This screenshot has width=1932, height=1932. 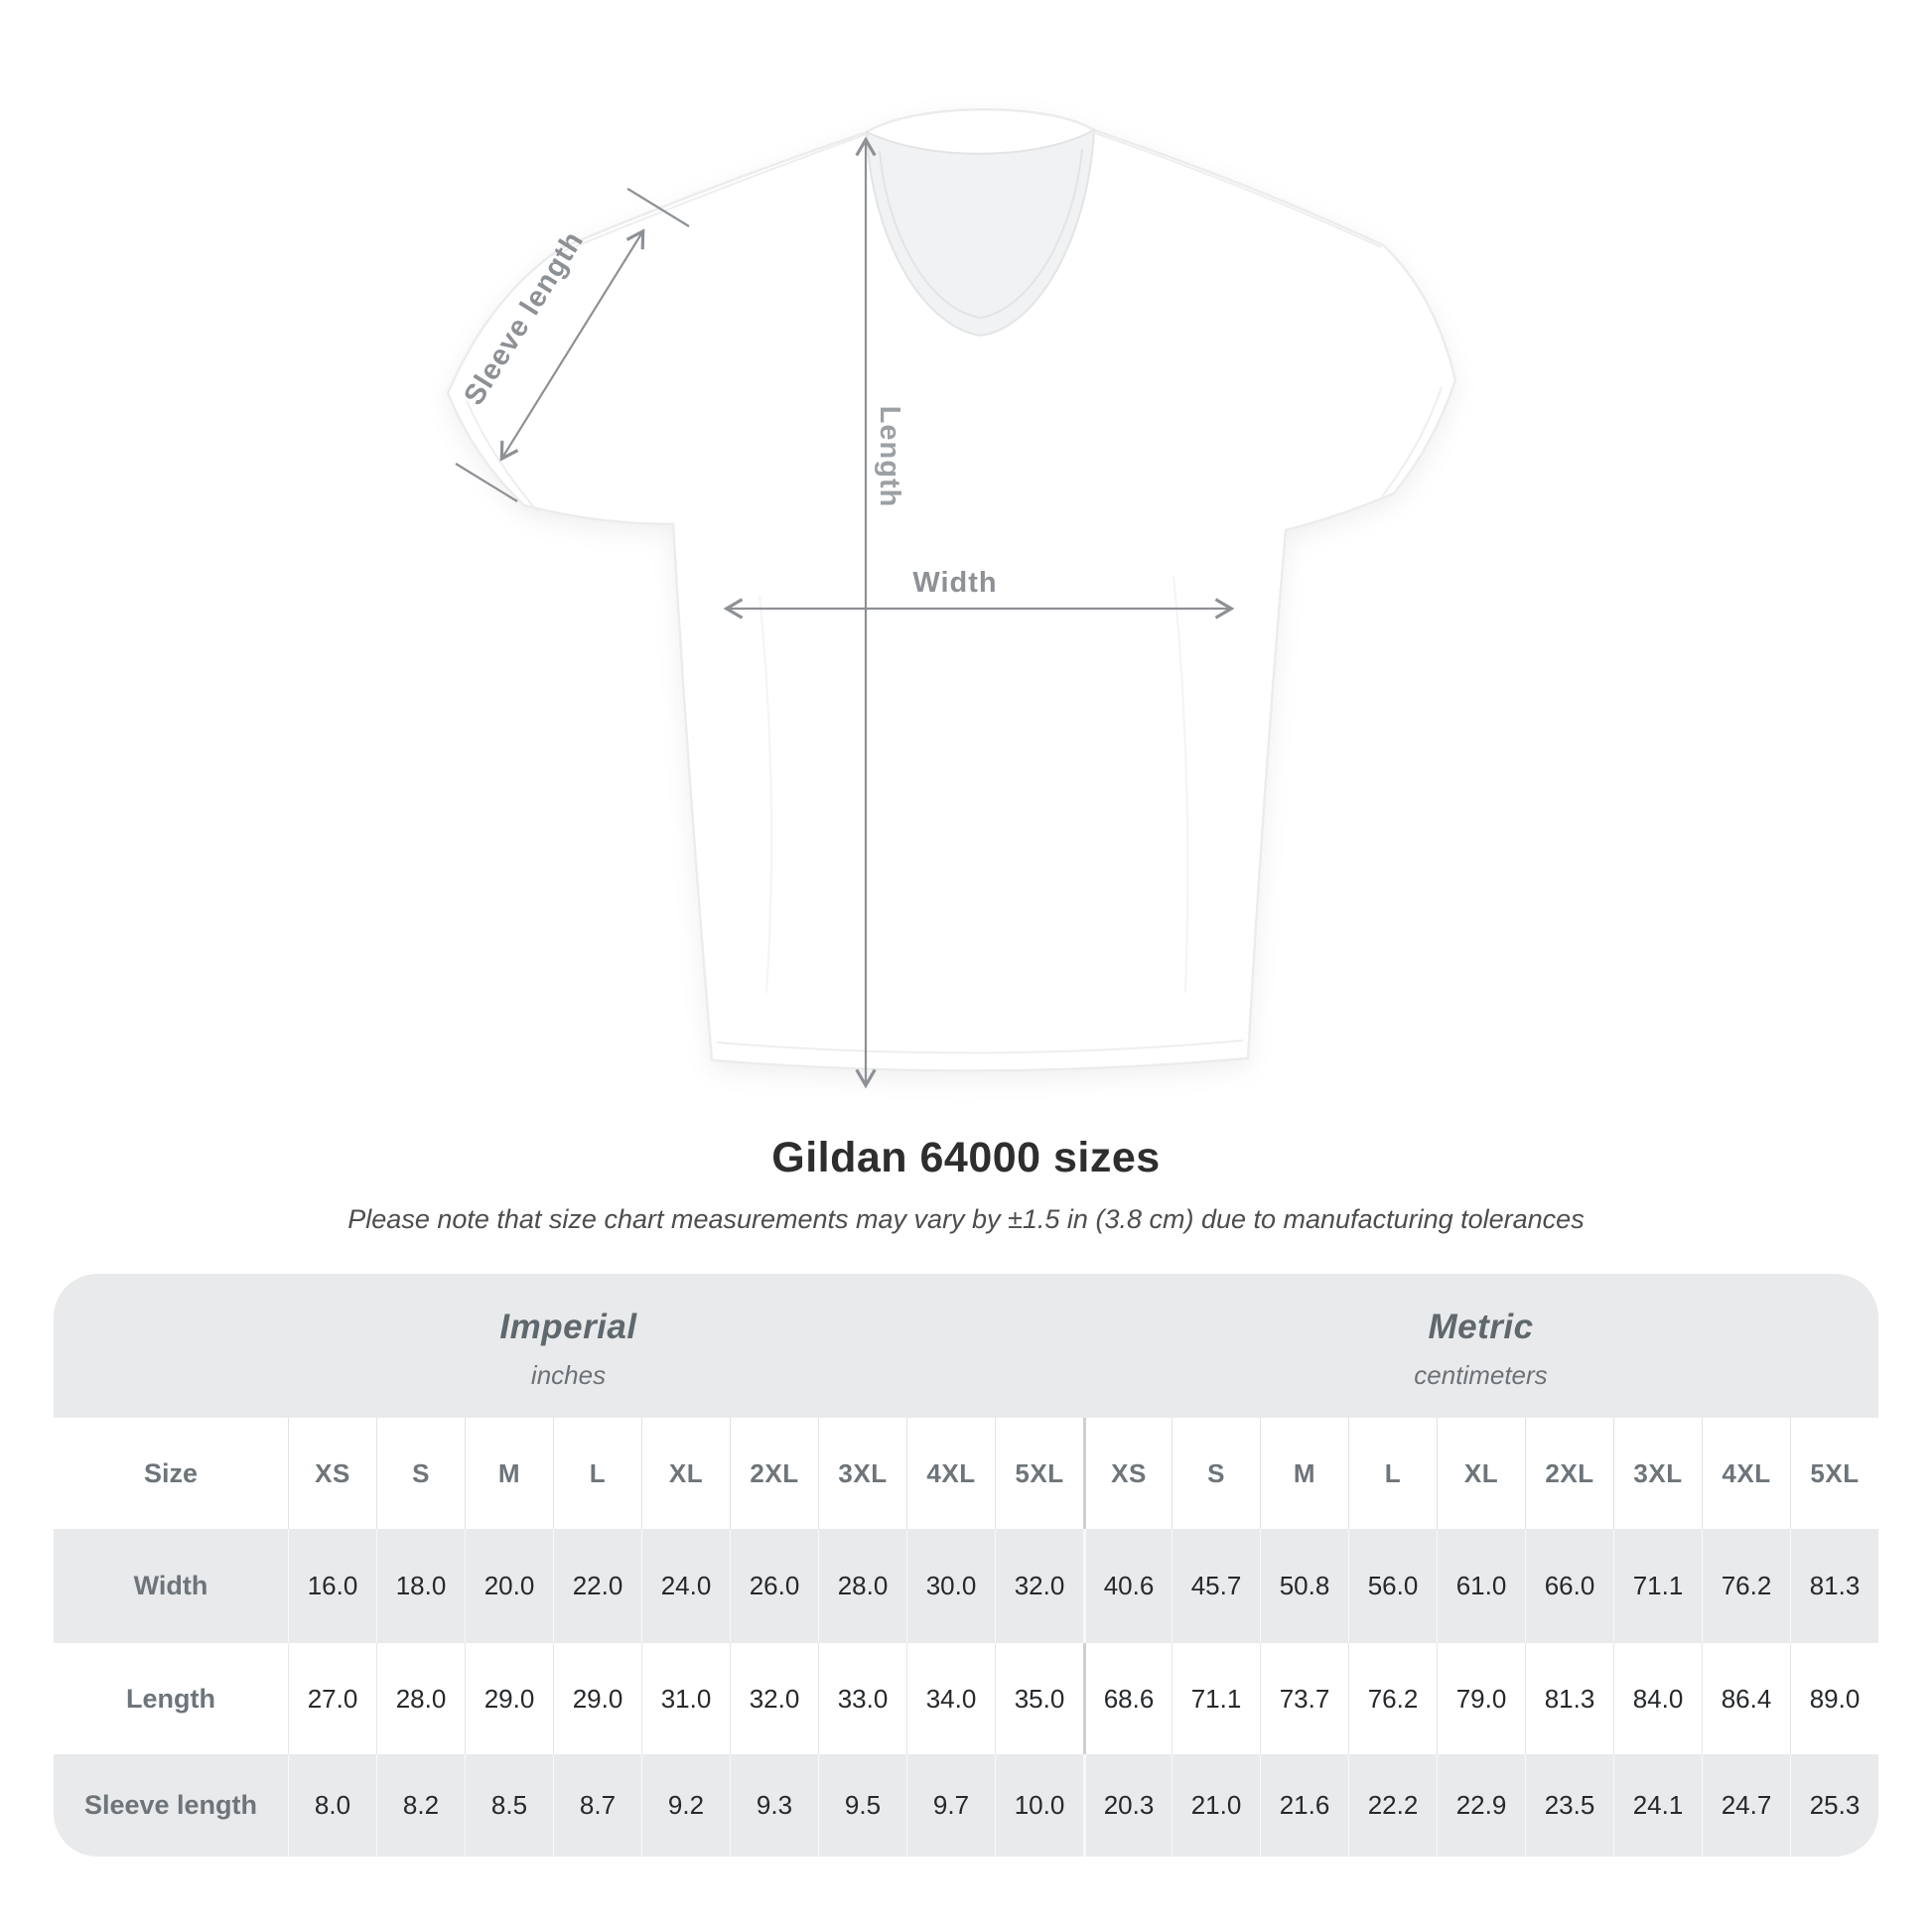 I want to click on value-cell: 23.5, so click(x=1569, y=1806).